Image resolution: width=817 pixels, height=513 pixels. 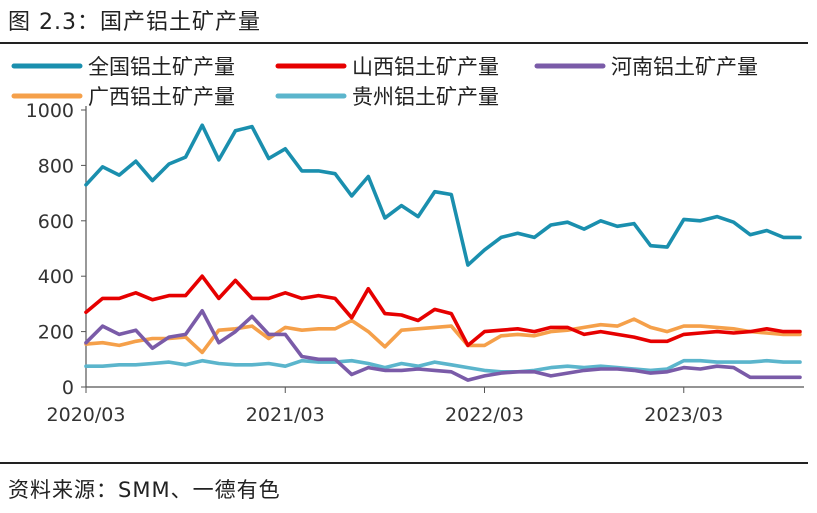 I want to click on x-tick-label: 2023/03, so click(x=683, y=415).